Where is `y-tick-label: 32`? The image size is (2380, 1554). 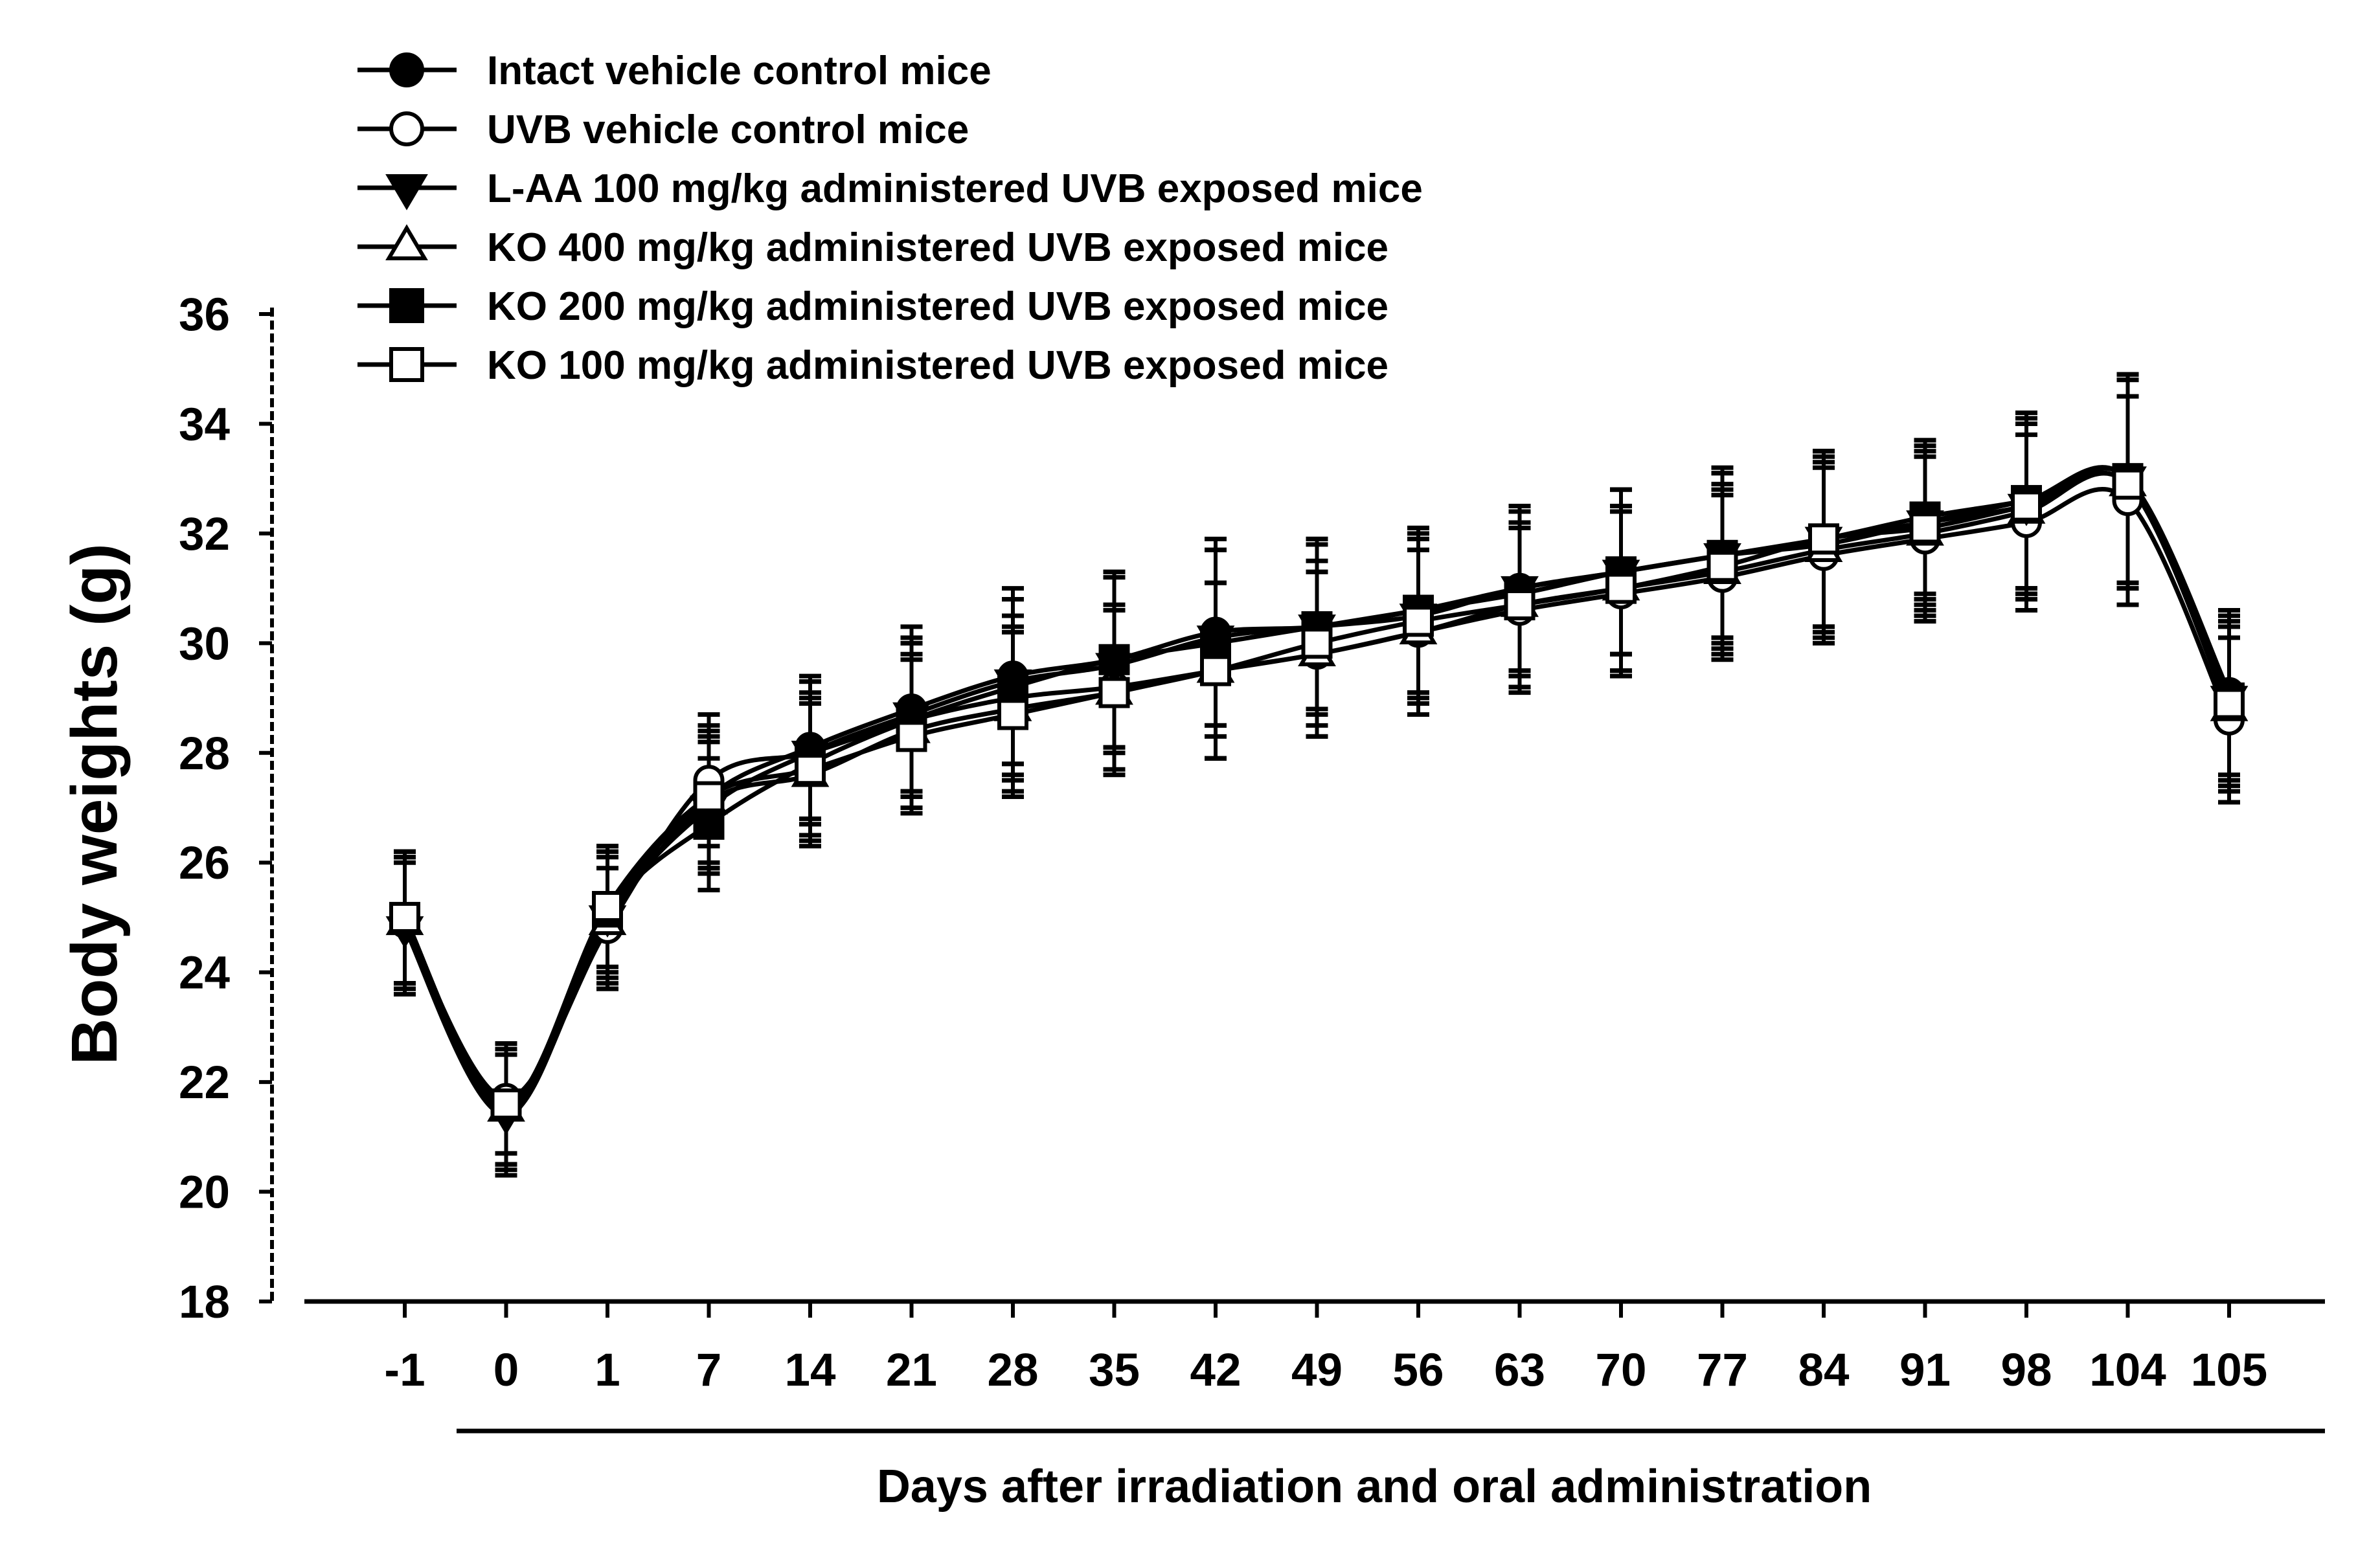
y-tick-label: 32 is located at coordinates (205, 534).